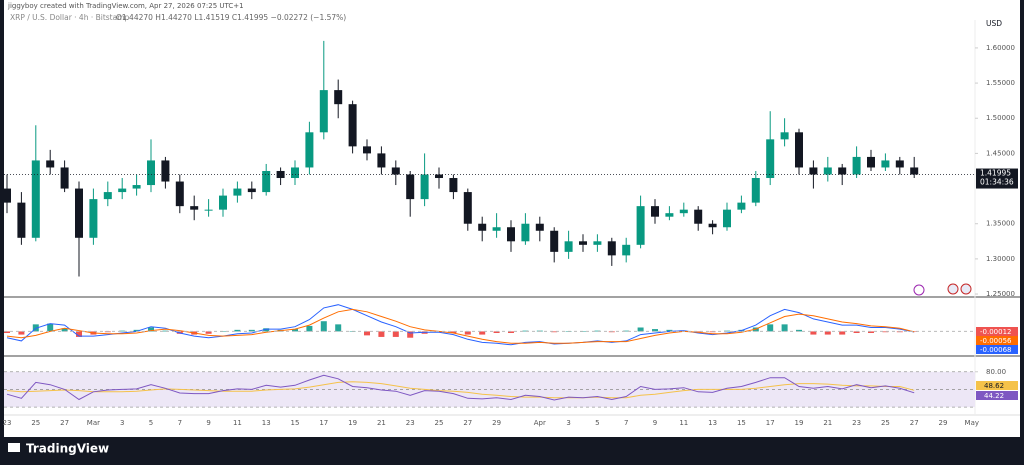  I want to click on countdown: 01:34:36, so click(997, 182).